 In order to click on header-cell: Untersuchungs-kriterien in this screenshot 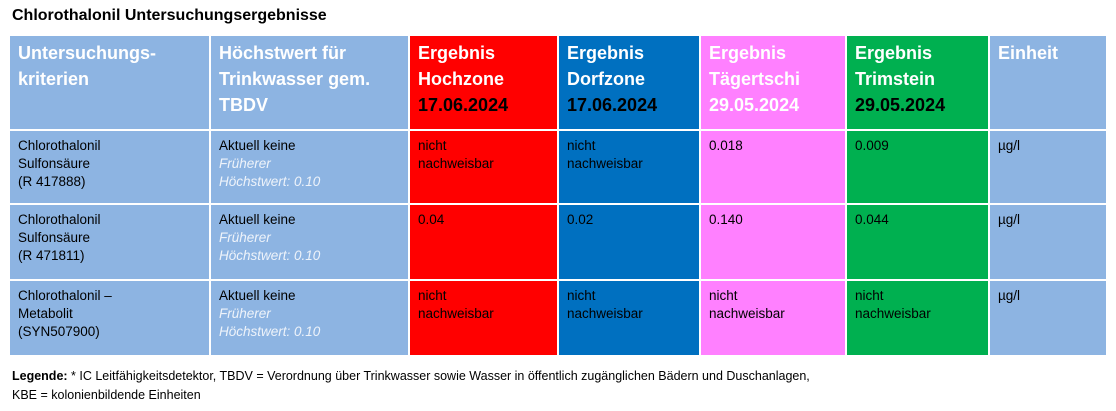, I will do `click(109, 82)`.